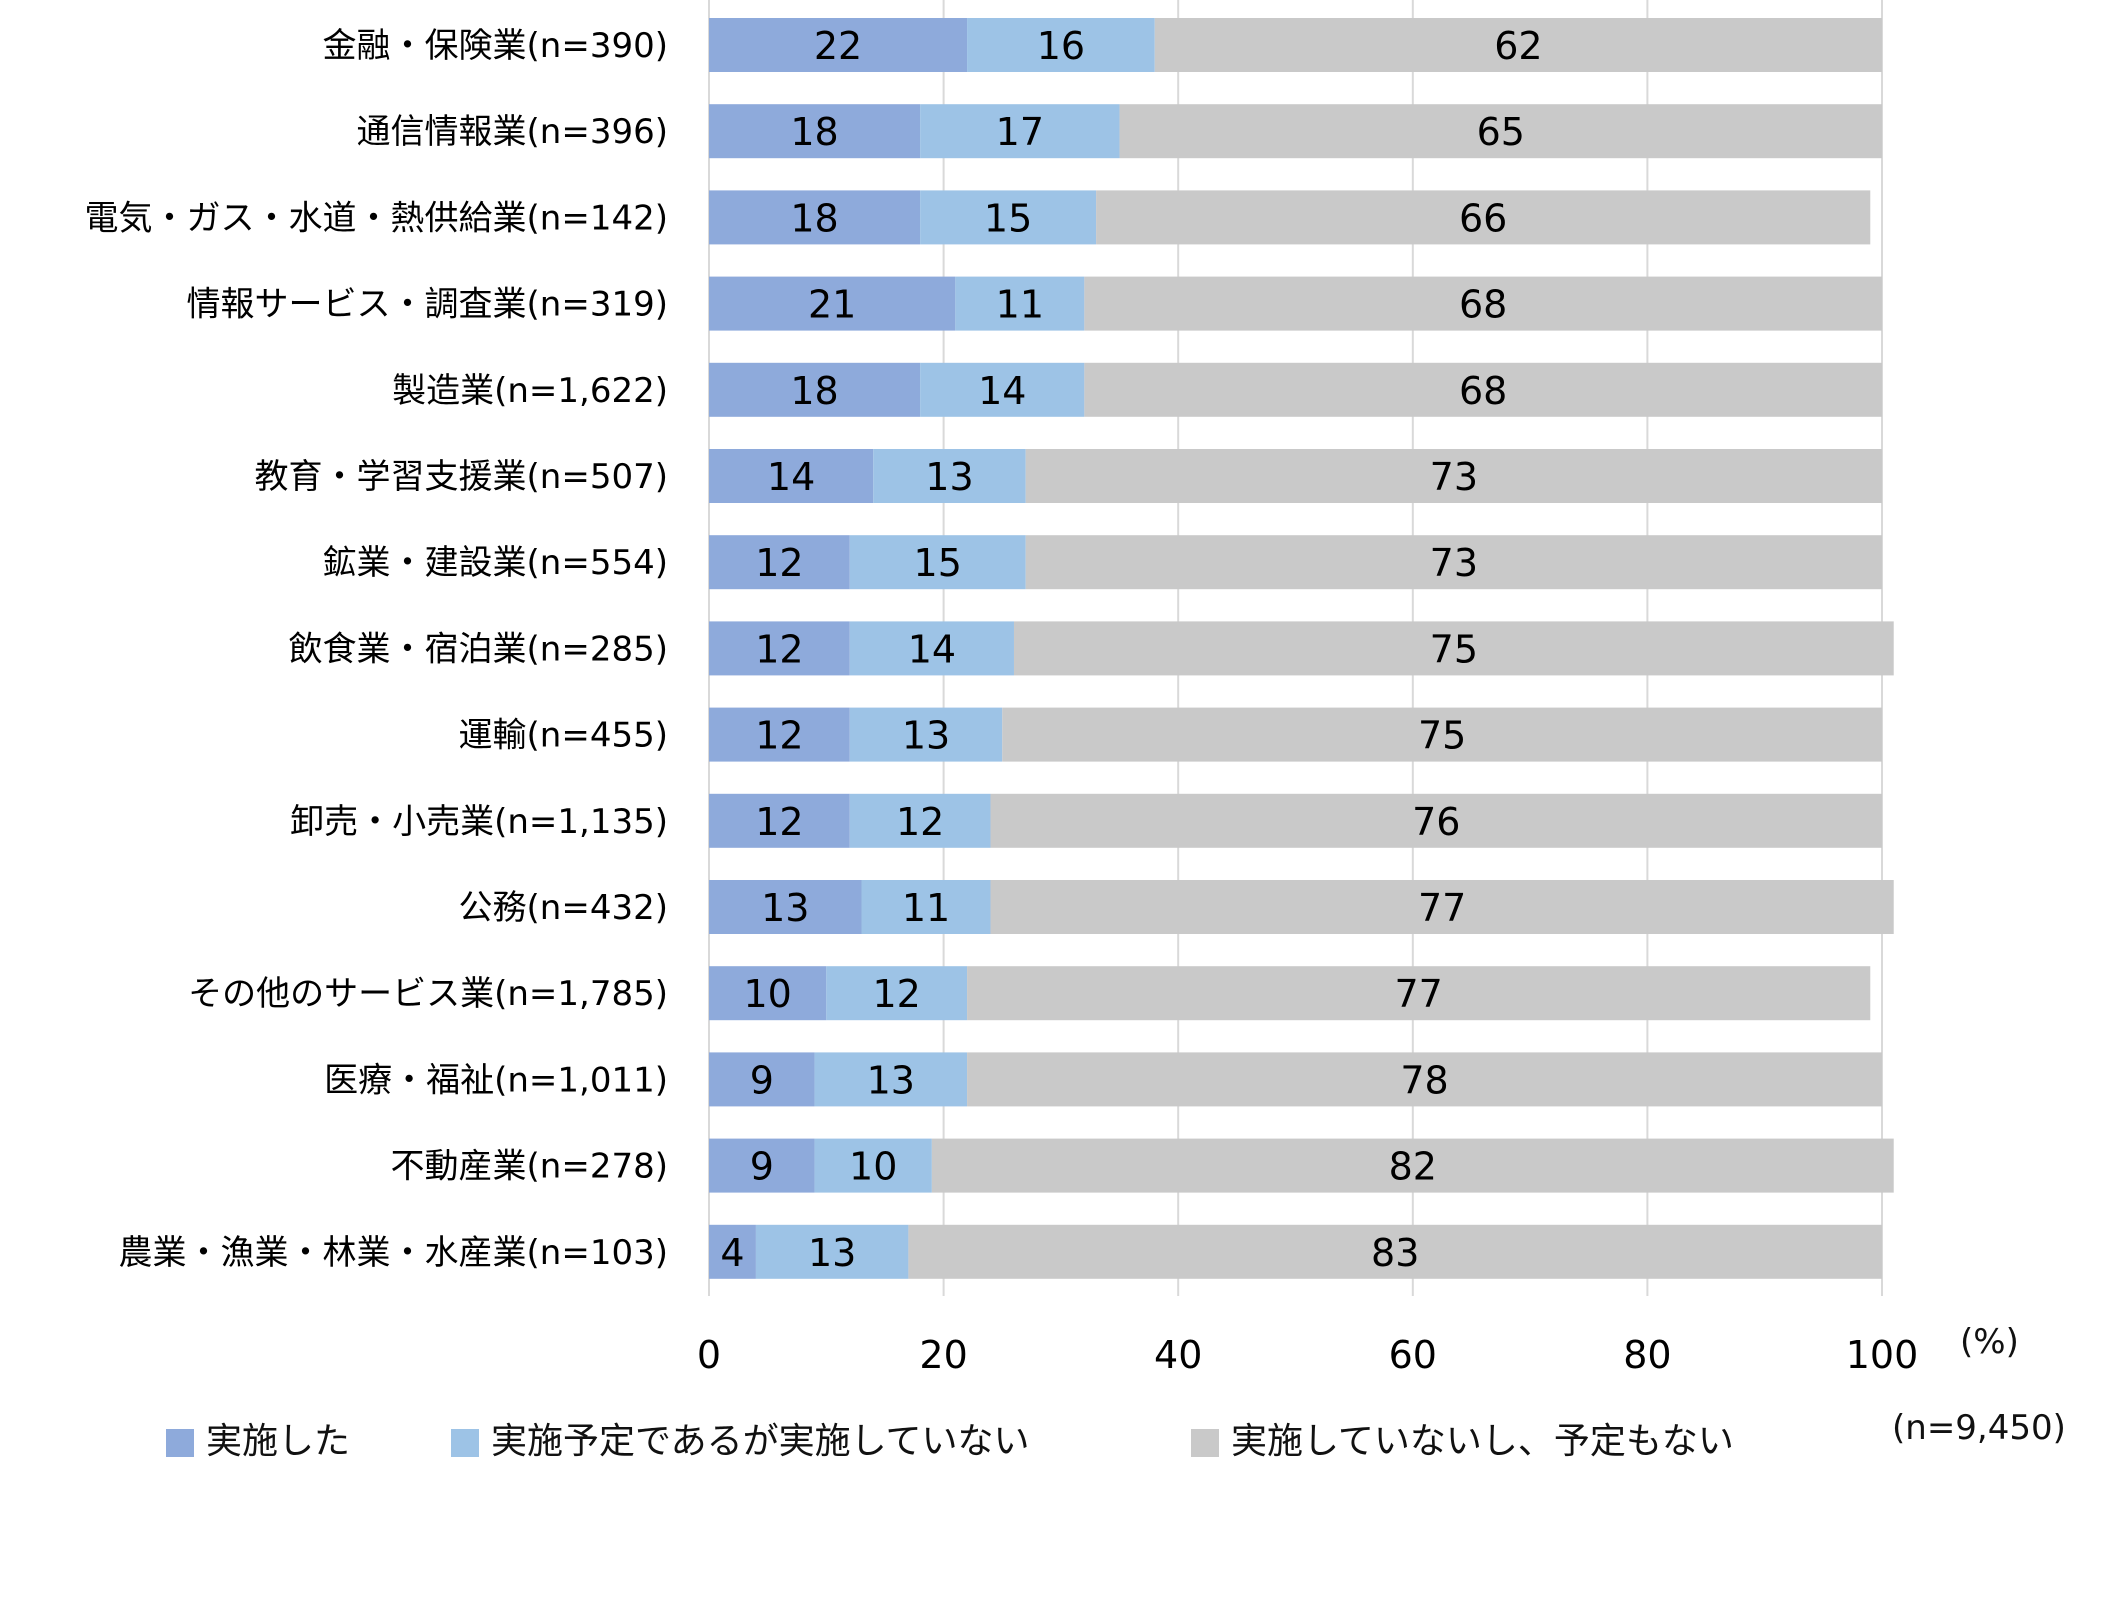 The width and height of the screenshot is (2128, 1611). Describe the element at coordinates (427, 305) in the screenshot. I see `category-label: 情報サービス・調査業(n=319)` at that location.